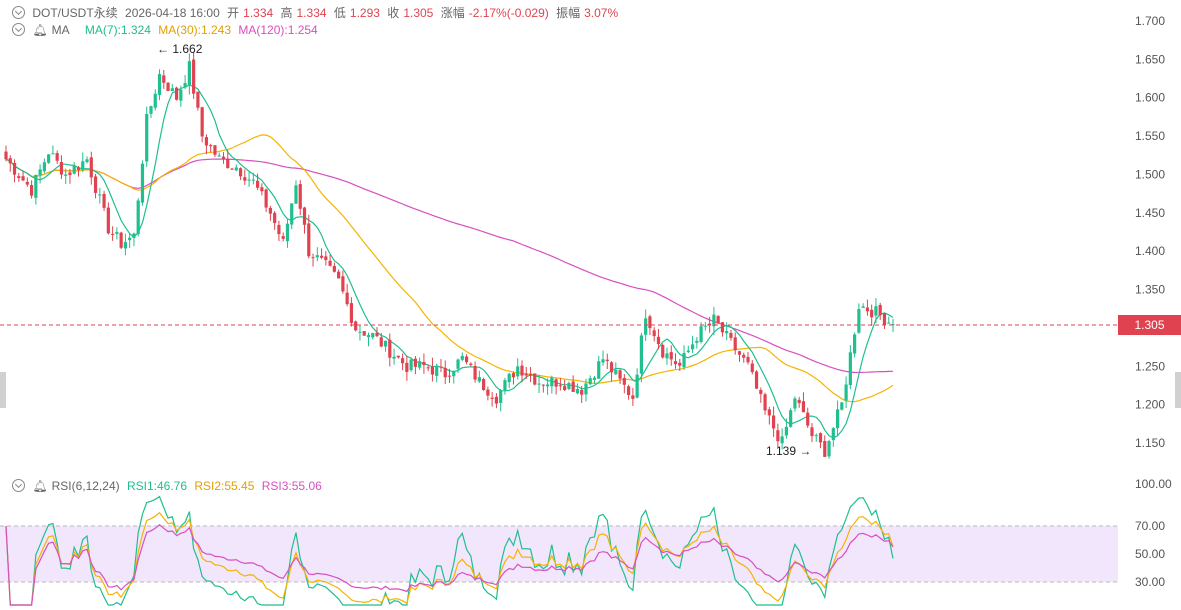 The image size is (1181, 610). What do you see at coordinates (3, 390) in the screenshot?
I see `left-scroll-handle` at bounding box center [3, 390].